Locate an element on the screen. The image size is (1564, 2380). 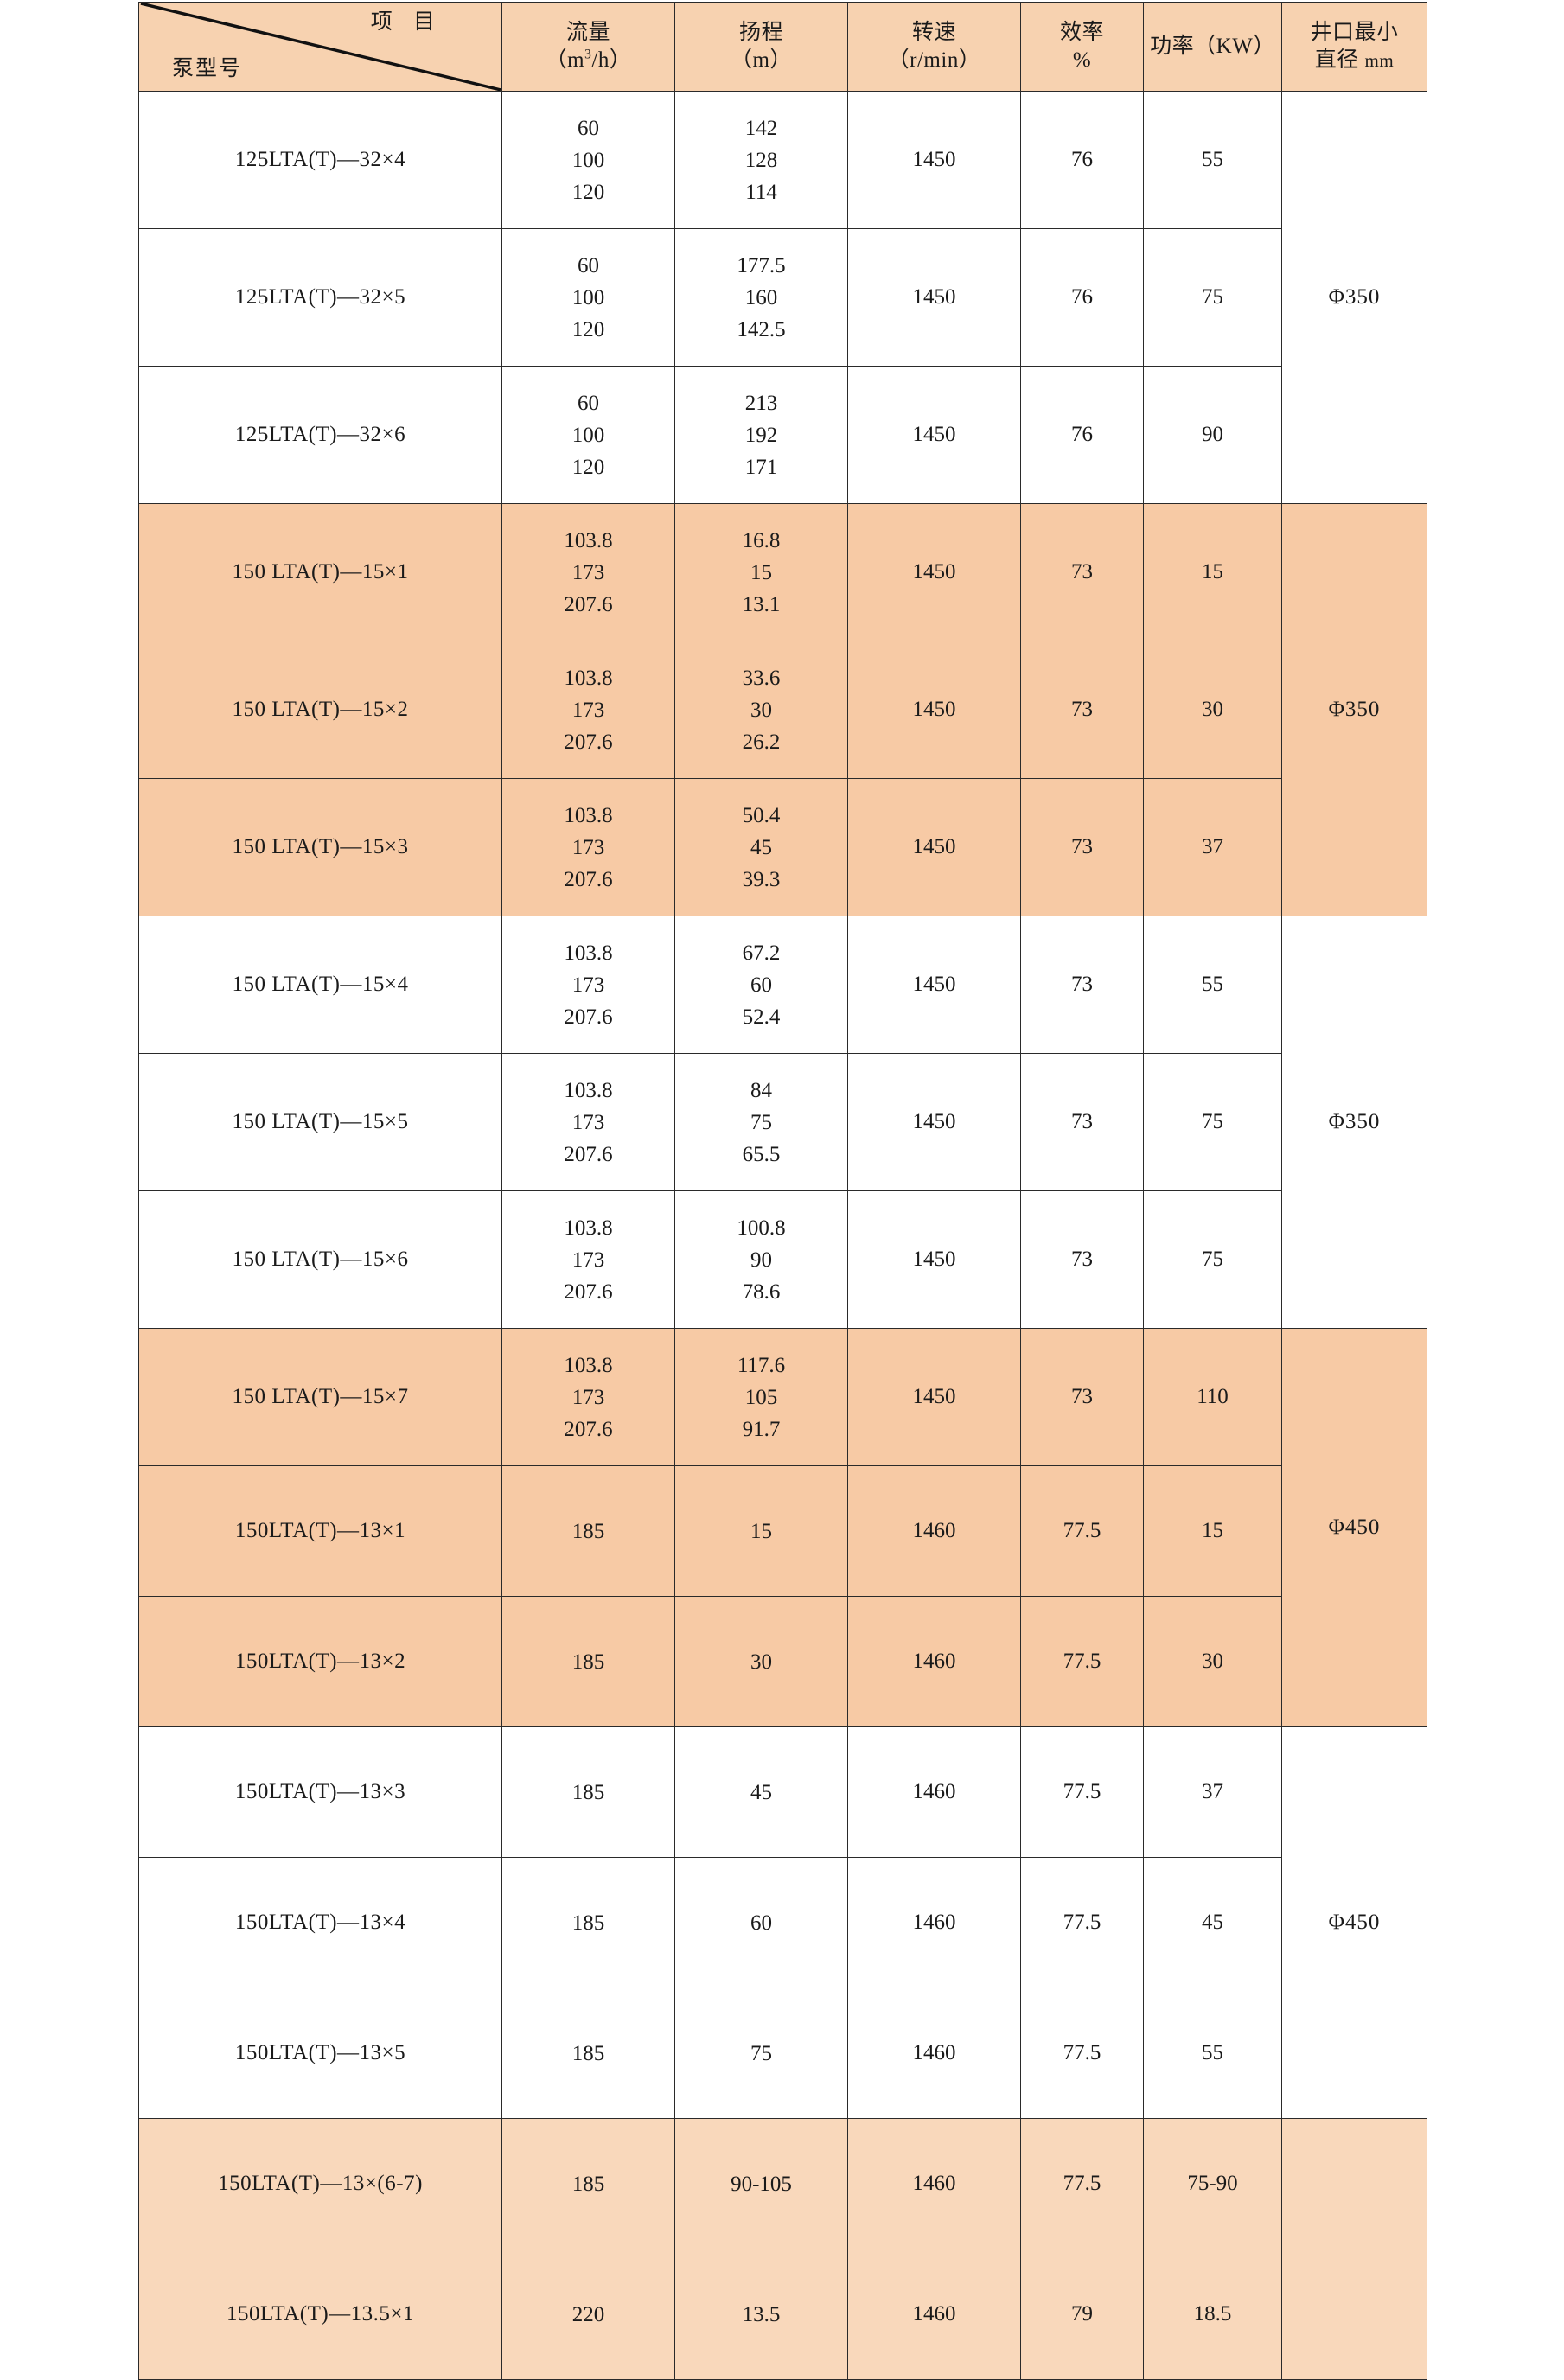
cell-power: 37 is located at coordinates (1212, 847).